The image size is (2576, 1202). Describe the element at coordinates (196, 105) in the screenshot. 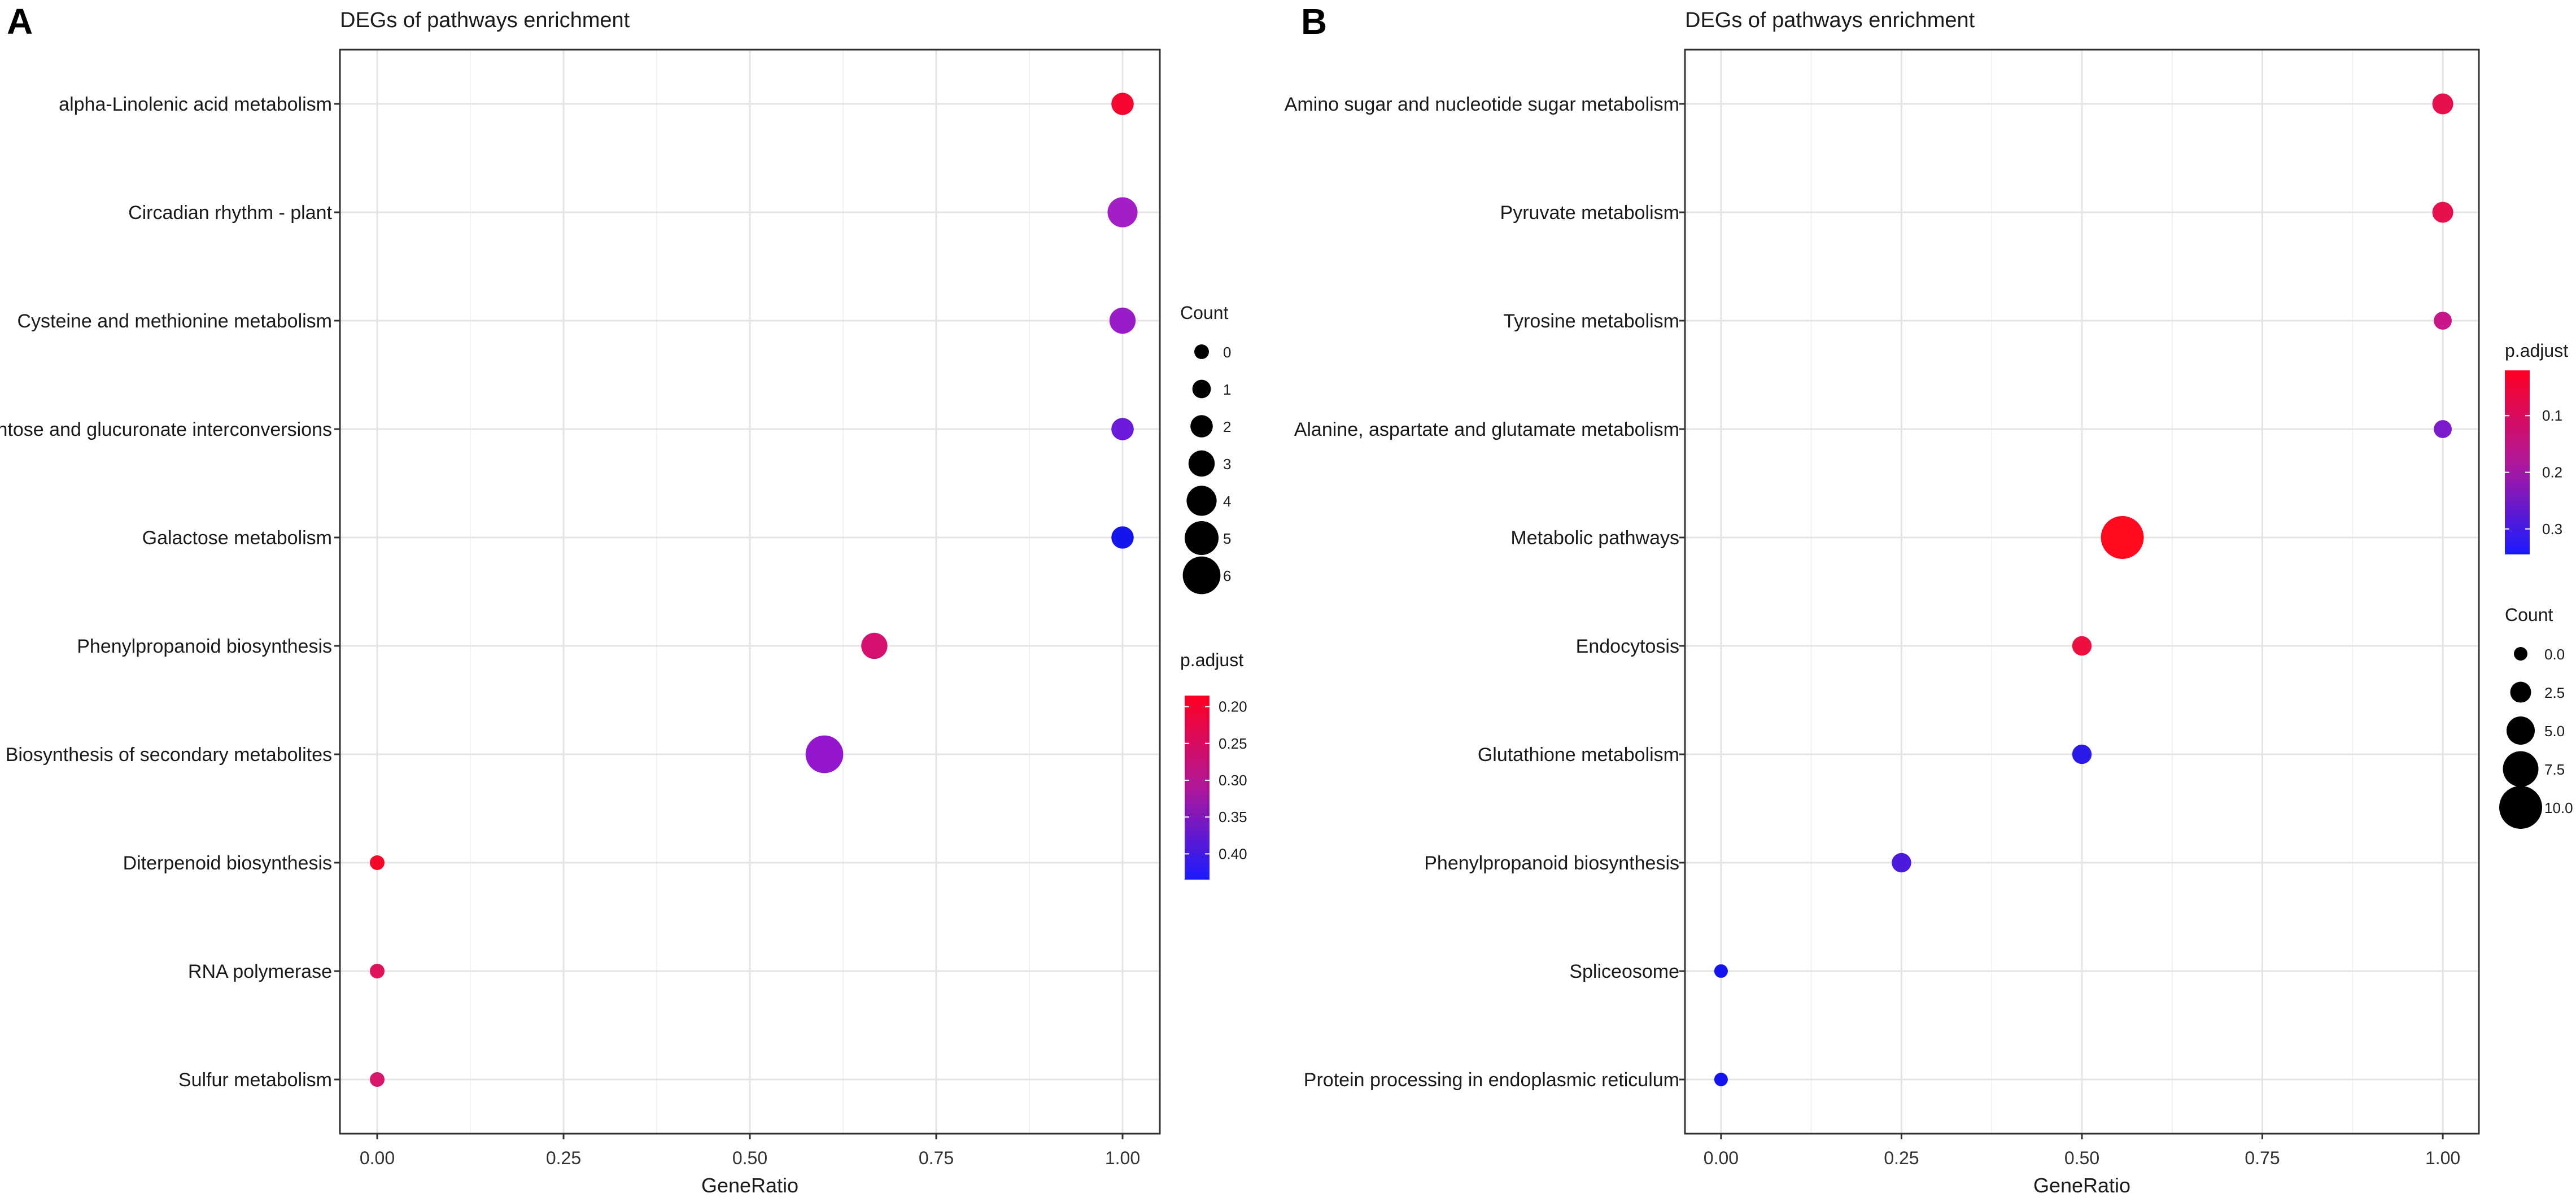

I see `y-tick-label: alpha-Linolenic acid metabolism` at that location.